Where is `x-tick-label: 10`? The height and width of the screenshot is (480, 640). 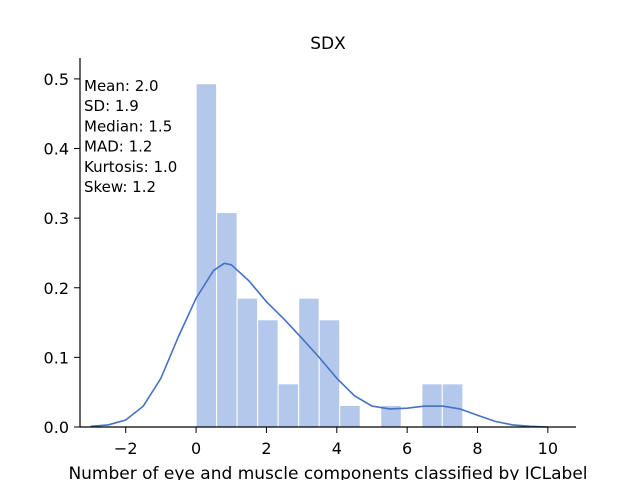
x-tick-label: 10 is located at coordinates (548, 448).